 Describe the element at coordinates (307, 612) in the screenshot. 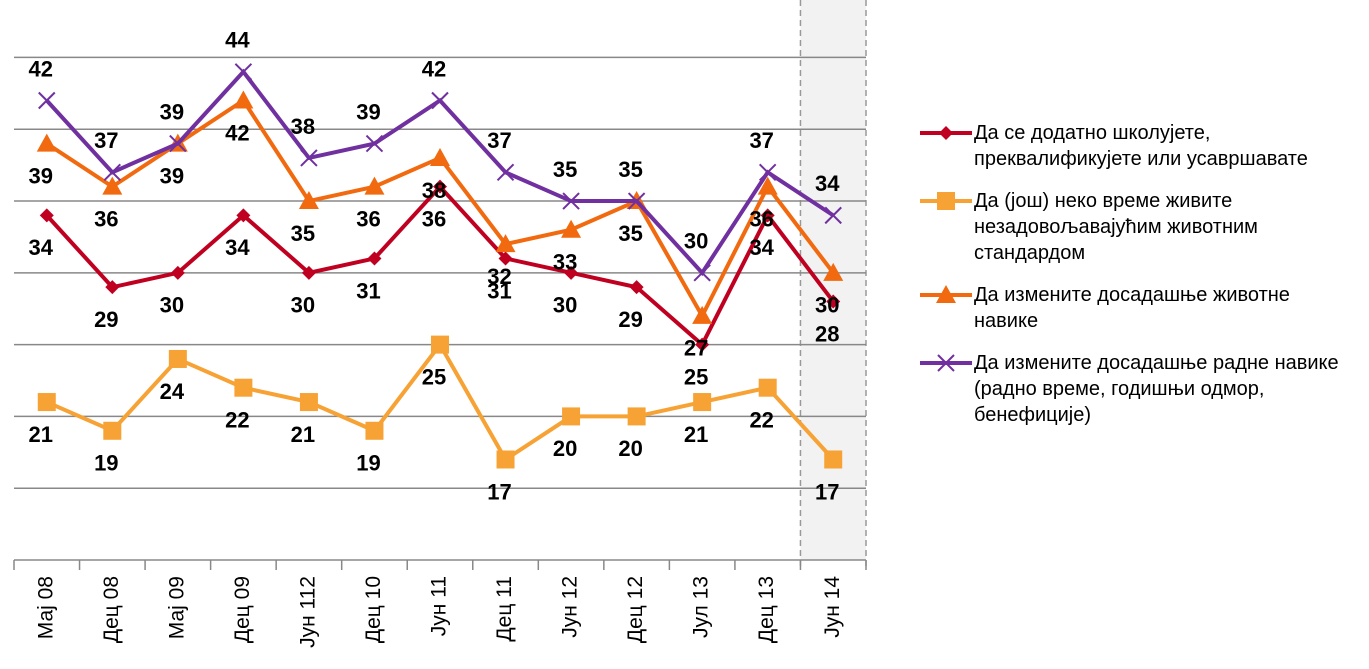

I see `x-tick-label: Јун 112` at that location.